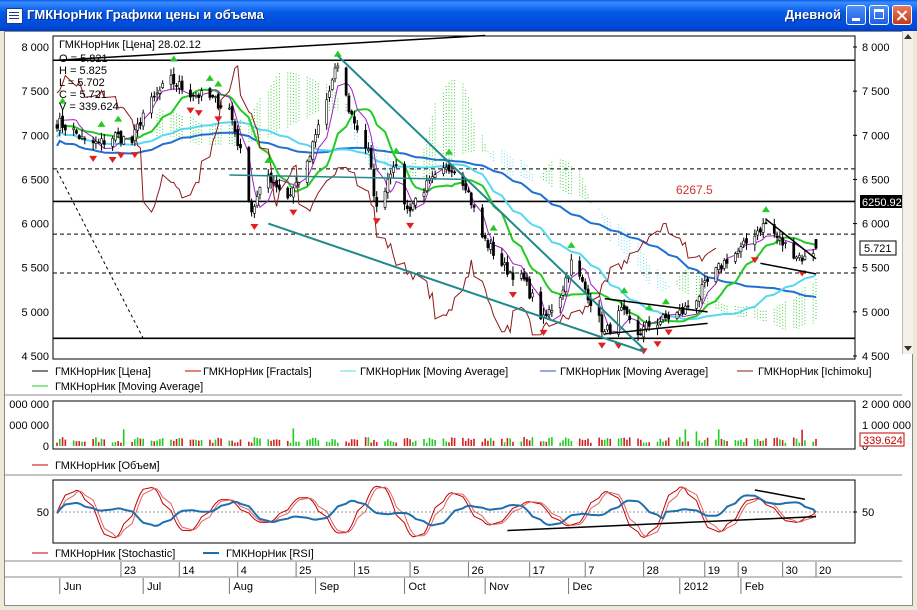 The width and height of the screenshot is (917, 610). I want to click on info-low: L = 5.702, so click(82, 83).